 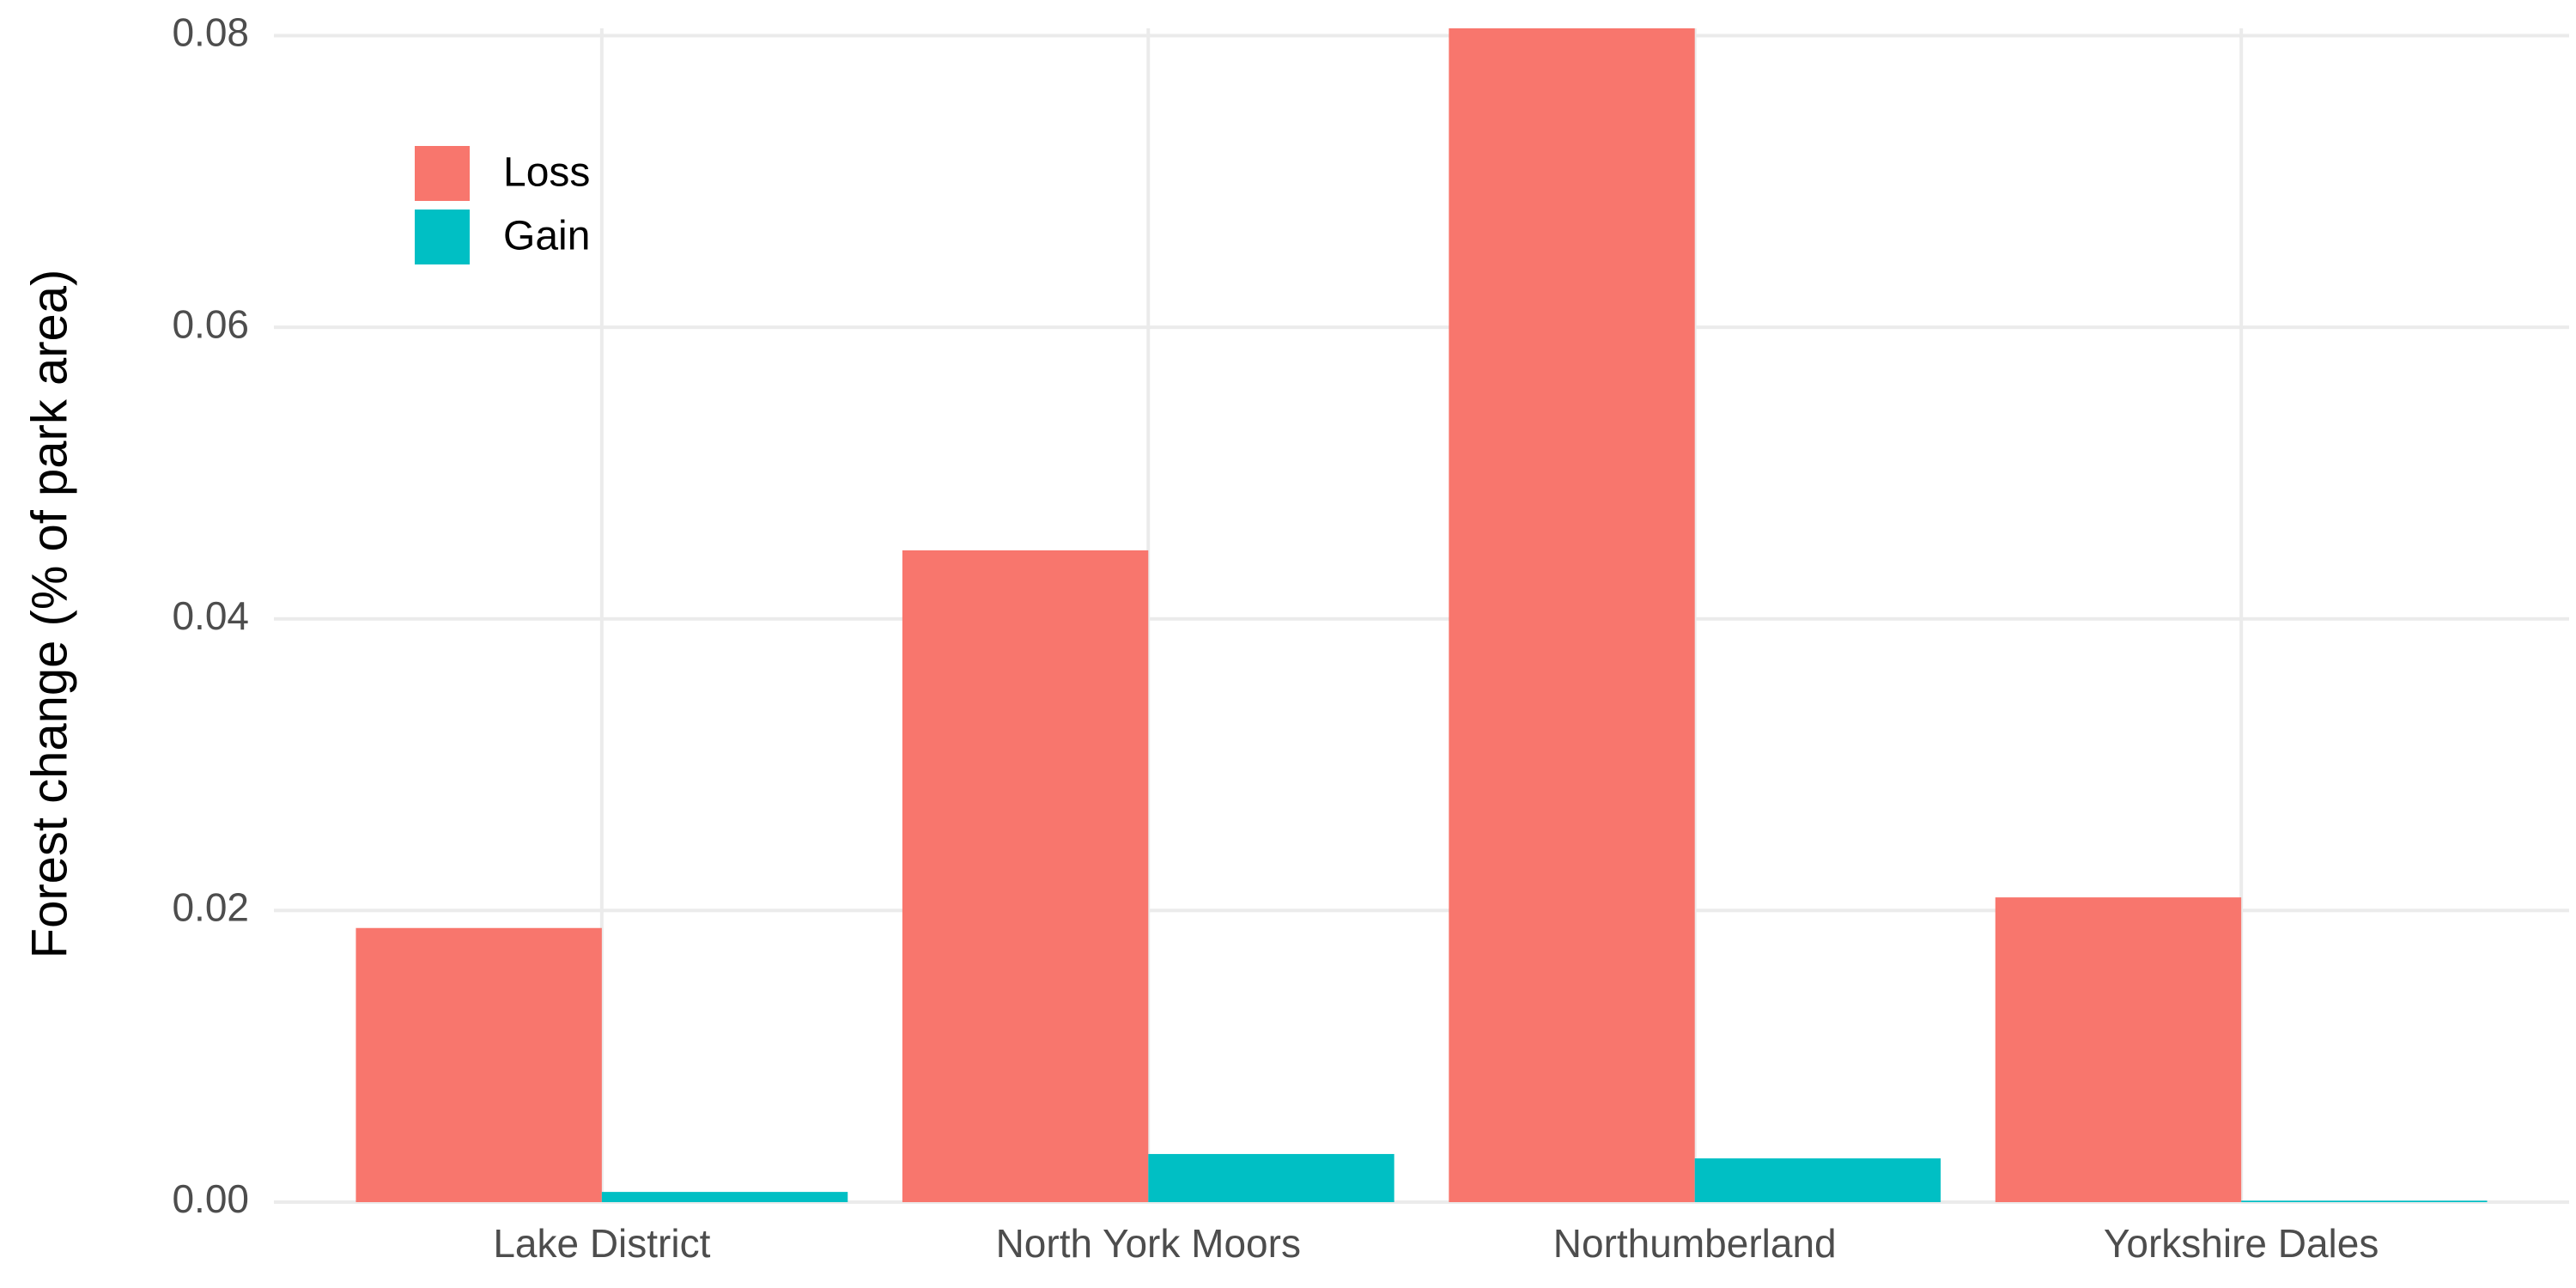 I want to click on x-tick-label: Lake District, so click(x=601, y=1243).